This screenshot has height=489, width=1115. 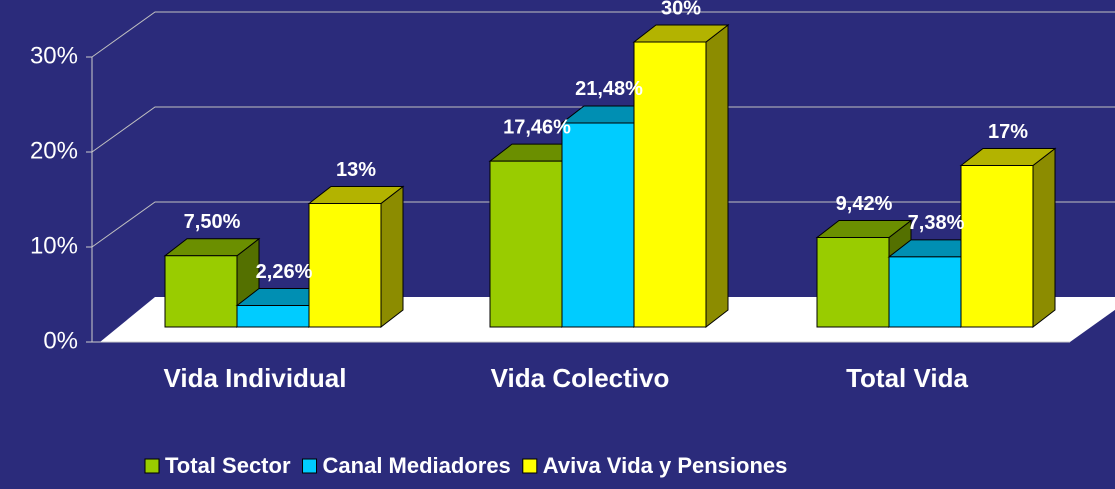 I want to click on legend-label: Canal Mediadores, so click(x=417, y=465).